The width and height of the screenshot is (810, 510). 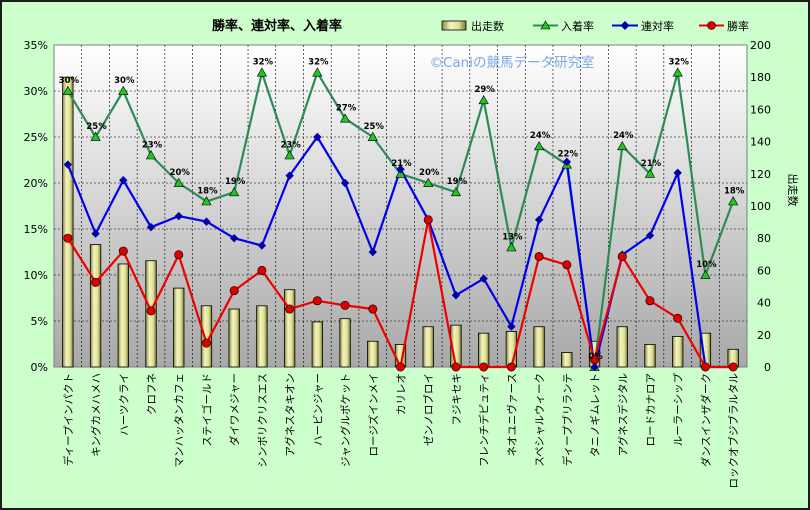 What do you see at coordinates (39, 367) in the screenshot?
I see `left-tick-label: 0%` at bounding box center [39, 367].